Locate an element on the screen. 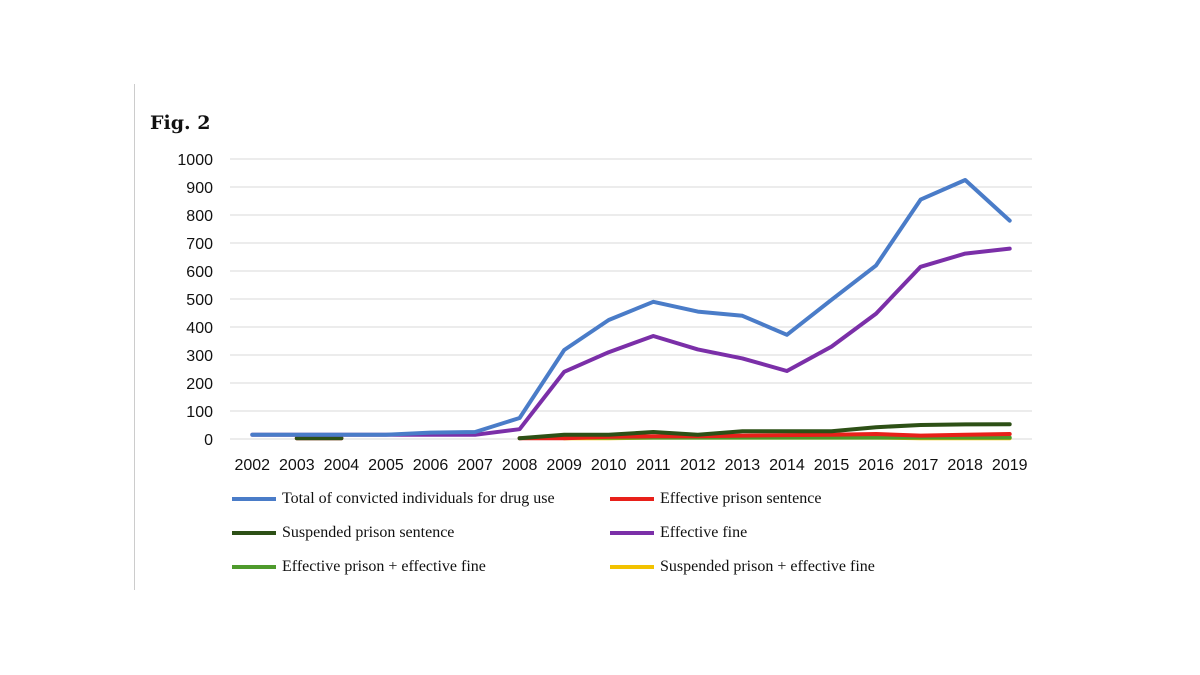 Image resolution: width=1200 pixels, height=675 pixels. y-tick-label: 900 is located at coordinates (199, 188).